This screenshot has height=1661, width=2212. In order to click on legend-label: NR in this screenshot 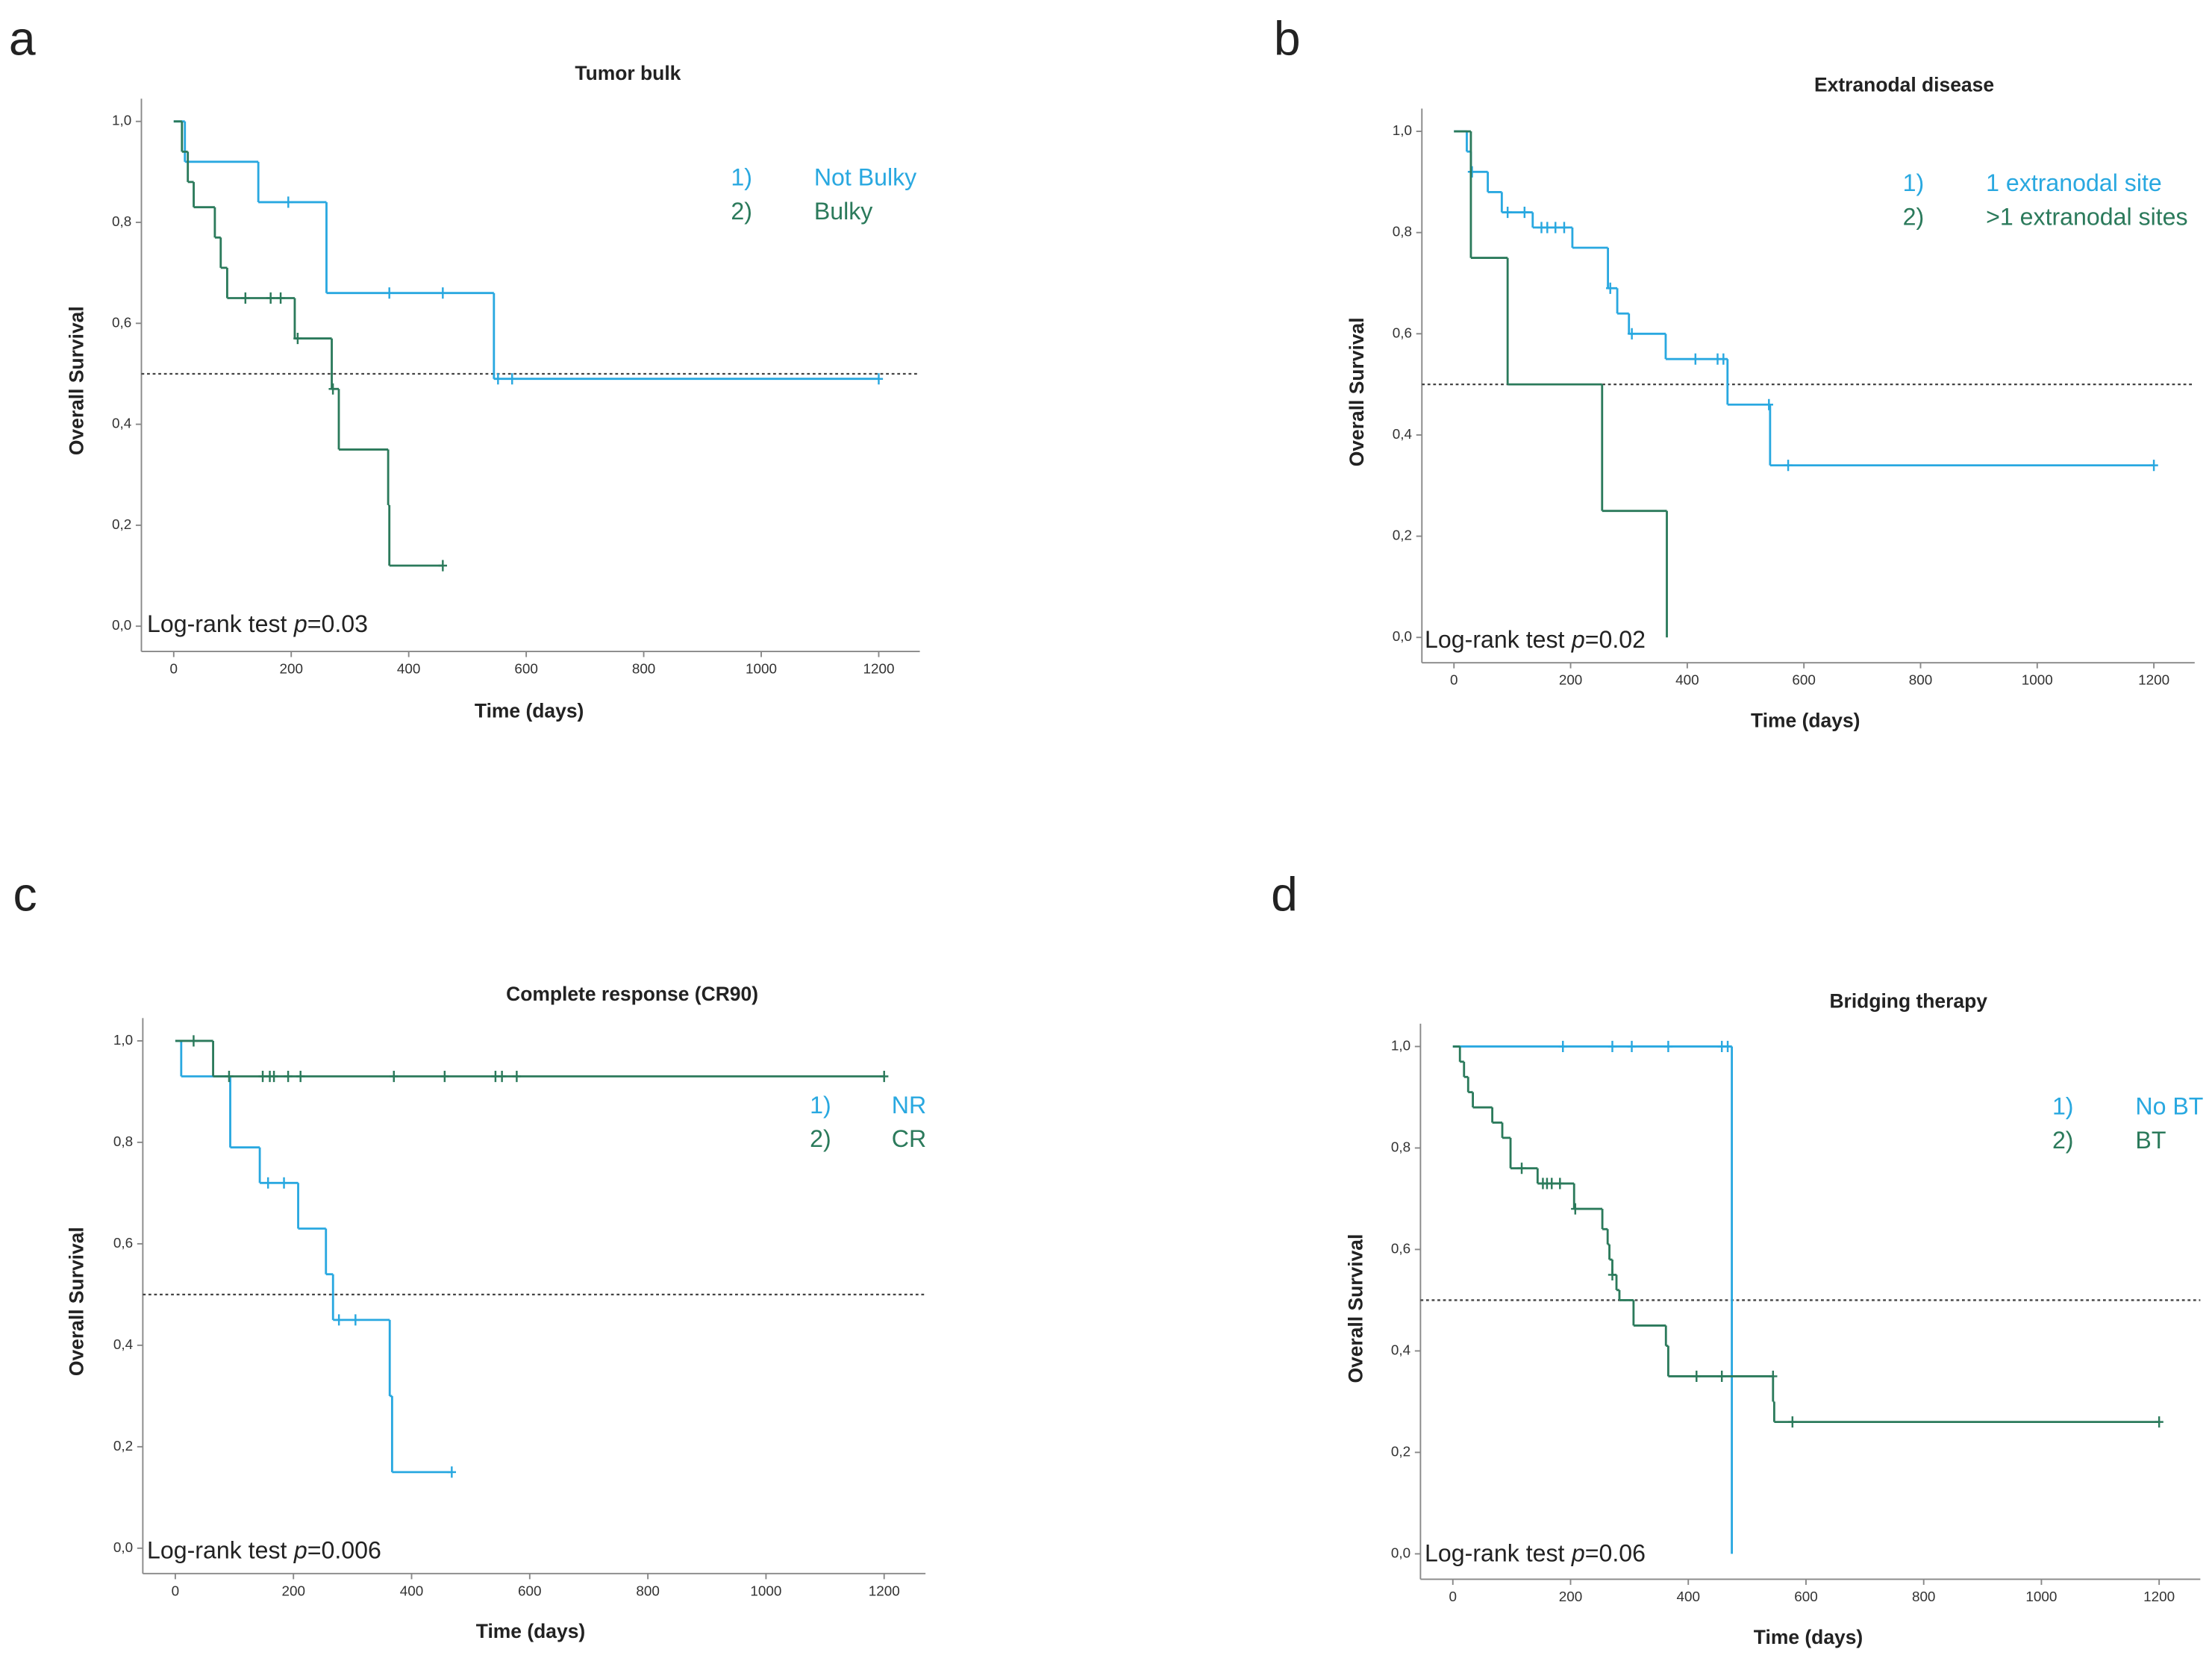, I will do `click(909, 1105)`.